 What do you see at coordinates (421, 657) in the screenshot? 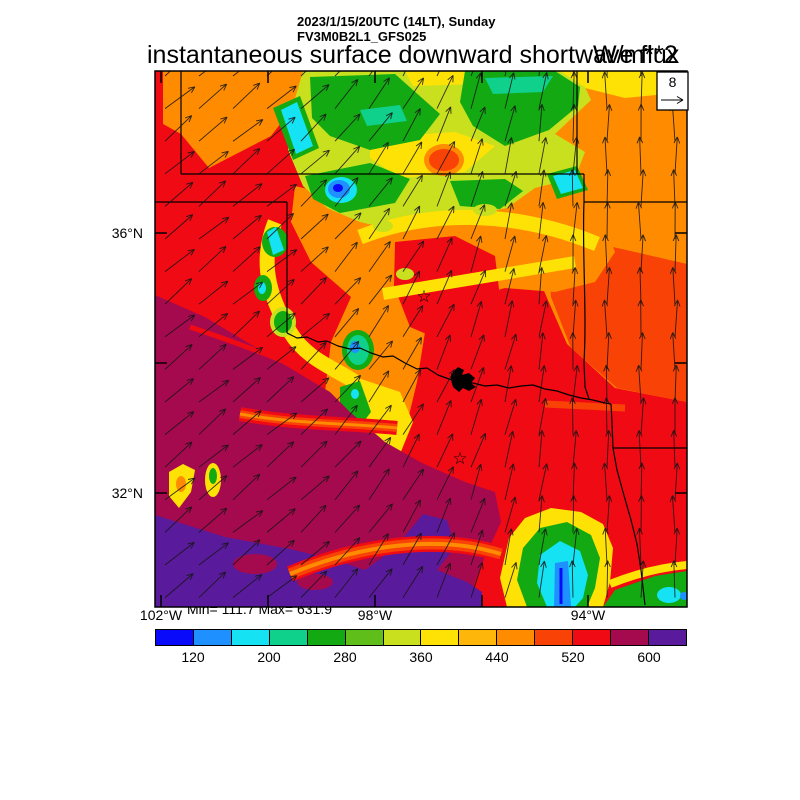
I see `colorbar-tick-label: 360` at bounding box center [421, 657].